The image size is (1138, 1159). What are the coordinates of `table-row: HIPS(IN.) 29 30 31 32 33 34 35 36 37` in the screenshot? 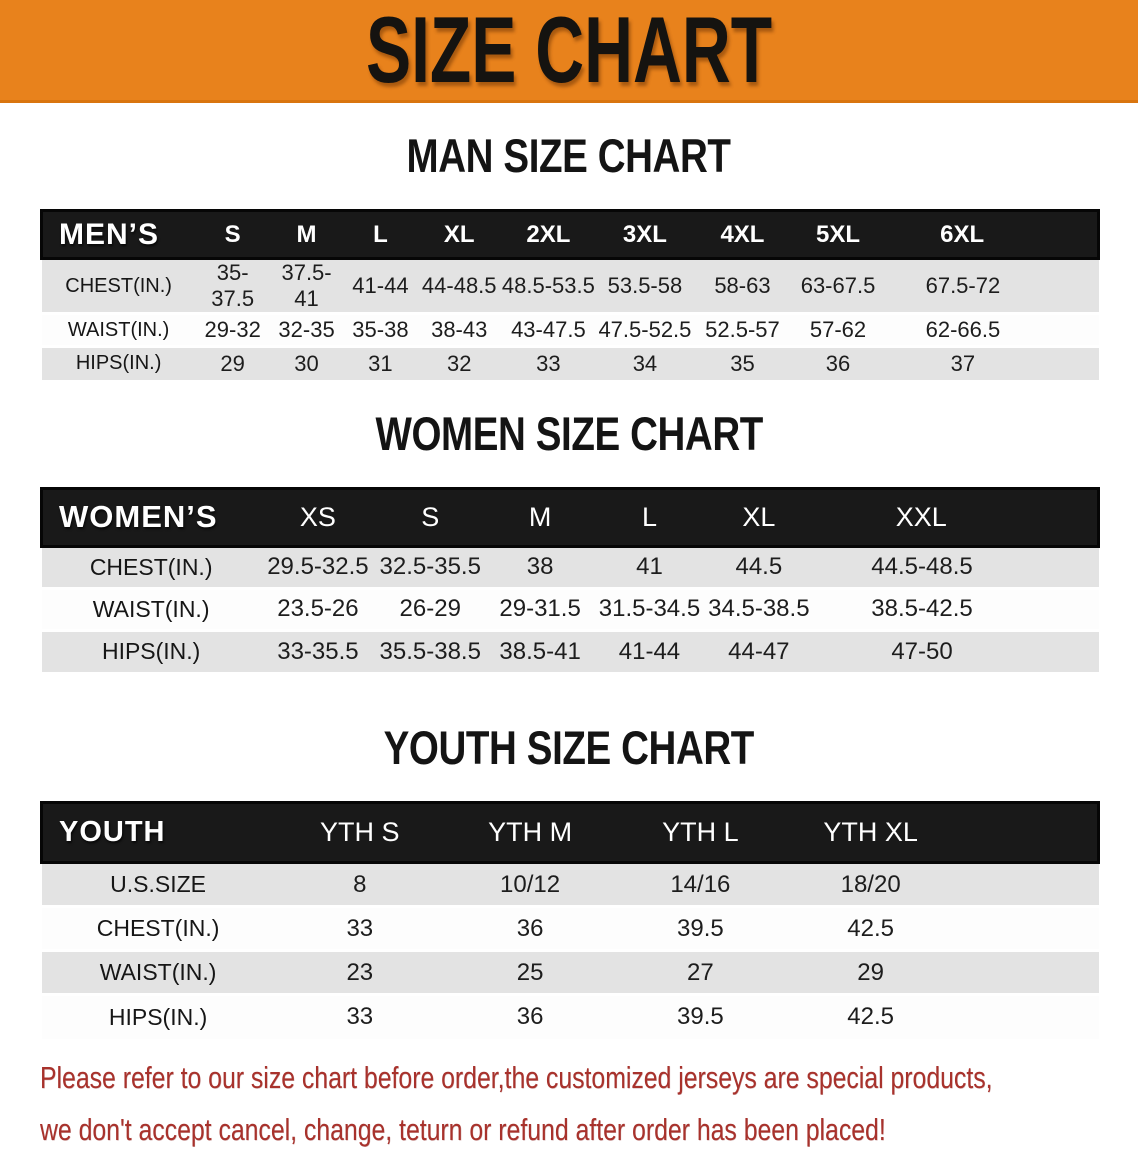 It's located at (570, 363).